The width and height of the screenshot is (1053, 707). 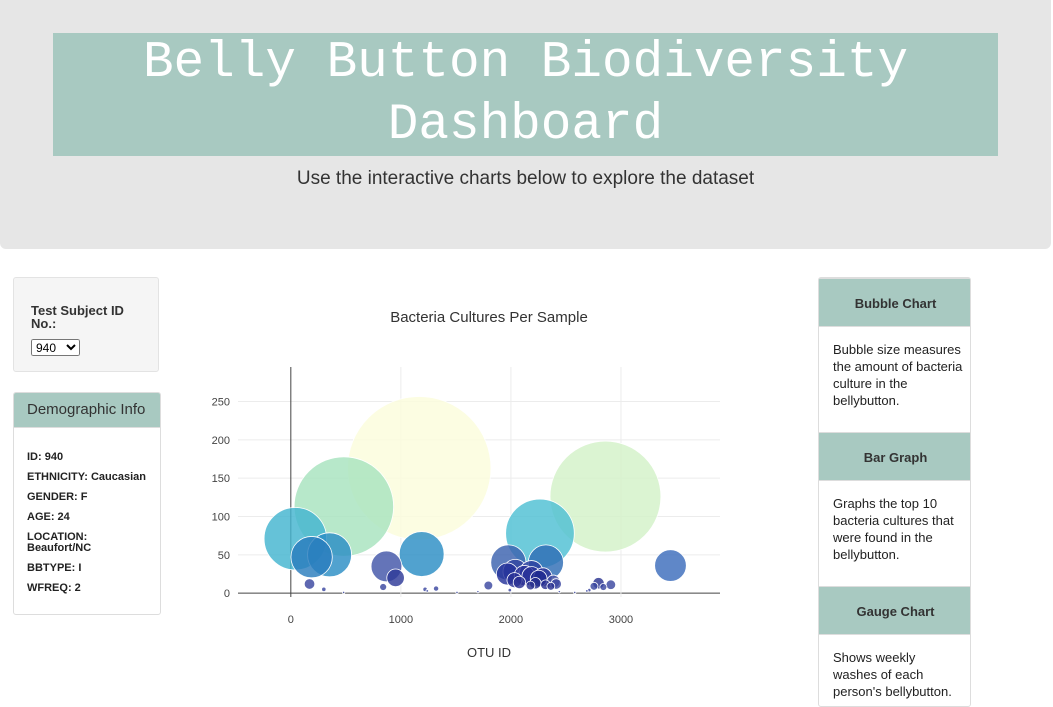 I want to click on page-title-line1: Belly Button Biodiversity, so click(x=525, y=63).